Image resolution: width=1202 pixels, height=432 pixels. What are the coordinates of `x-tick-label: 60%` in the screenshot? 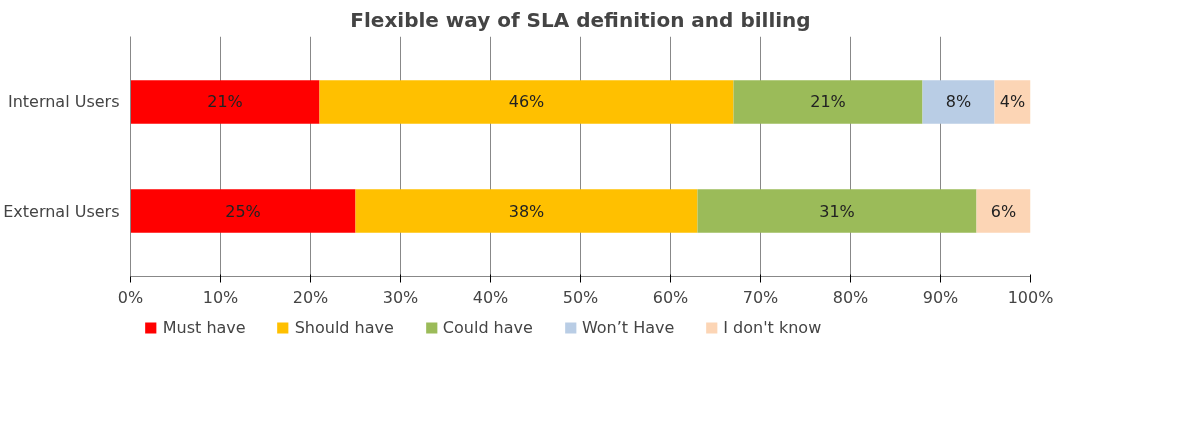 It's located at (670, 297).